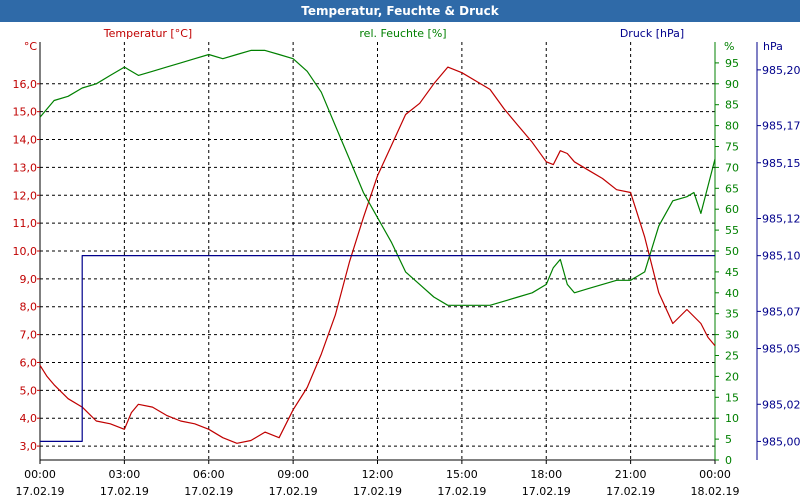 This screenshot has width=800, height=500. What do you see at coordinates (29, 446) in the screenshot?
I see `temperature-tick-label: 3,0` at bounding box center [29, 446].